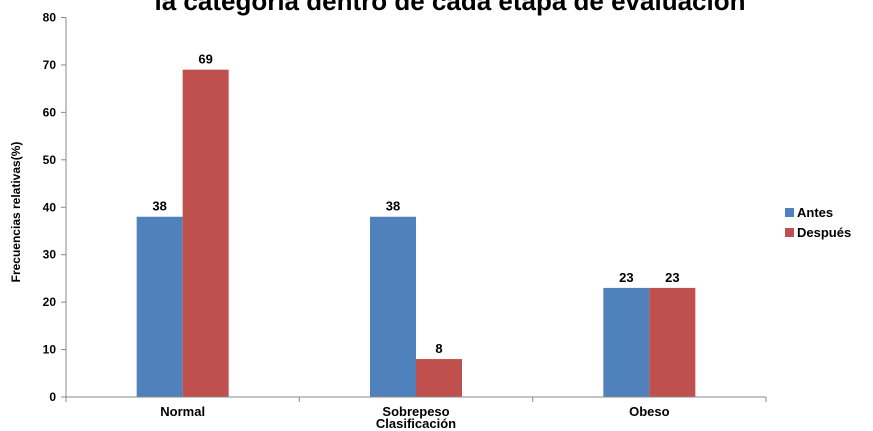  Describe the element at coordinates (824, 232) in the screenshot. I see `legend-label: Después` at that location.